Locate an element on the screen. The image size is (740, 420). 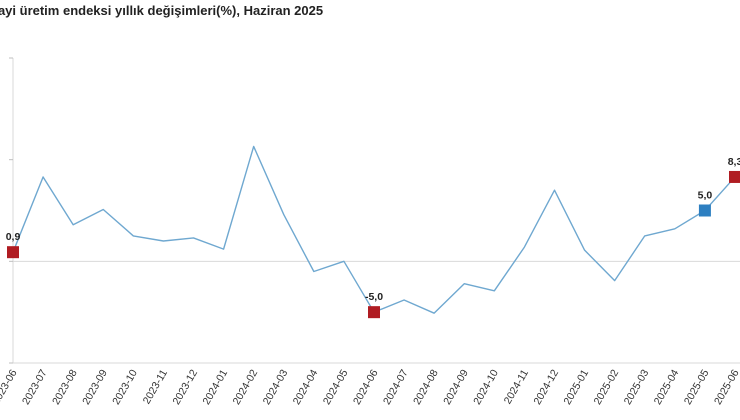
data-label: -5,0 is located at coordinates (374, 297).